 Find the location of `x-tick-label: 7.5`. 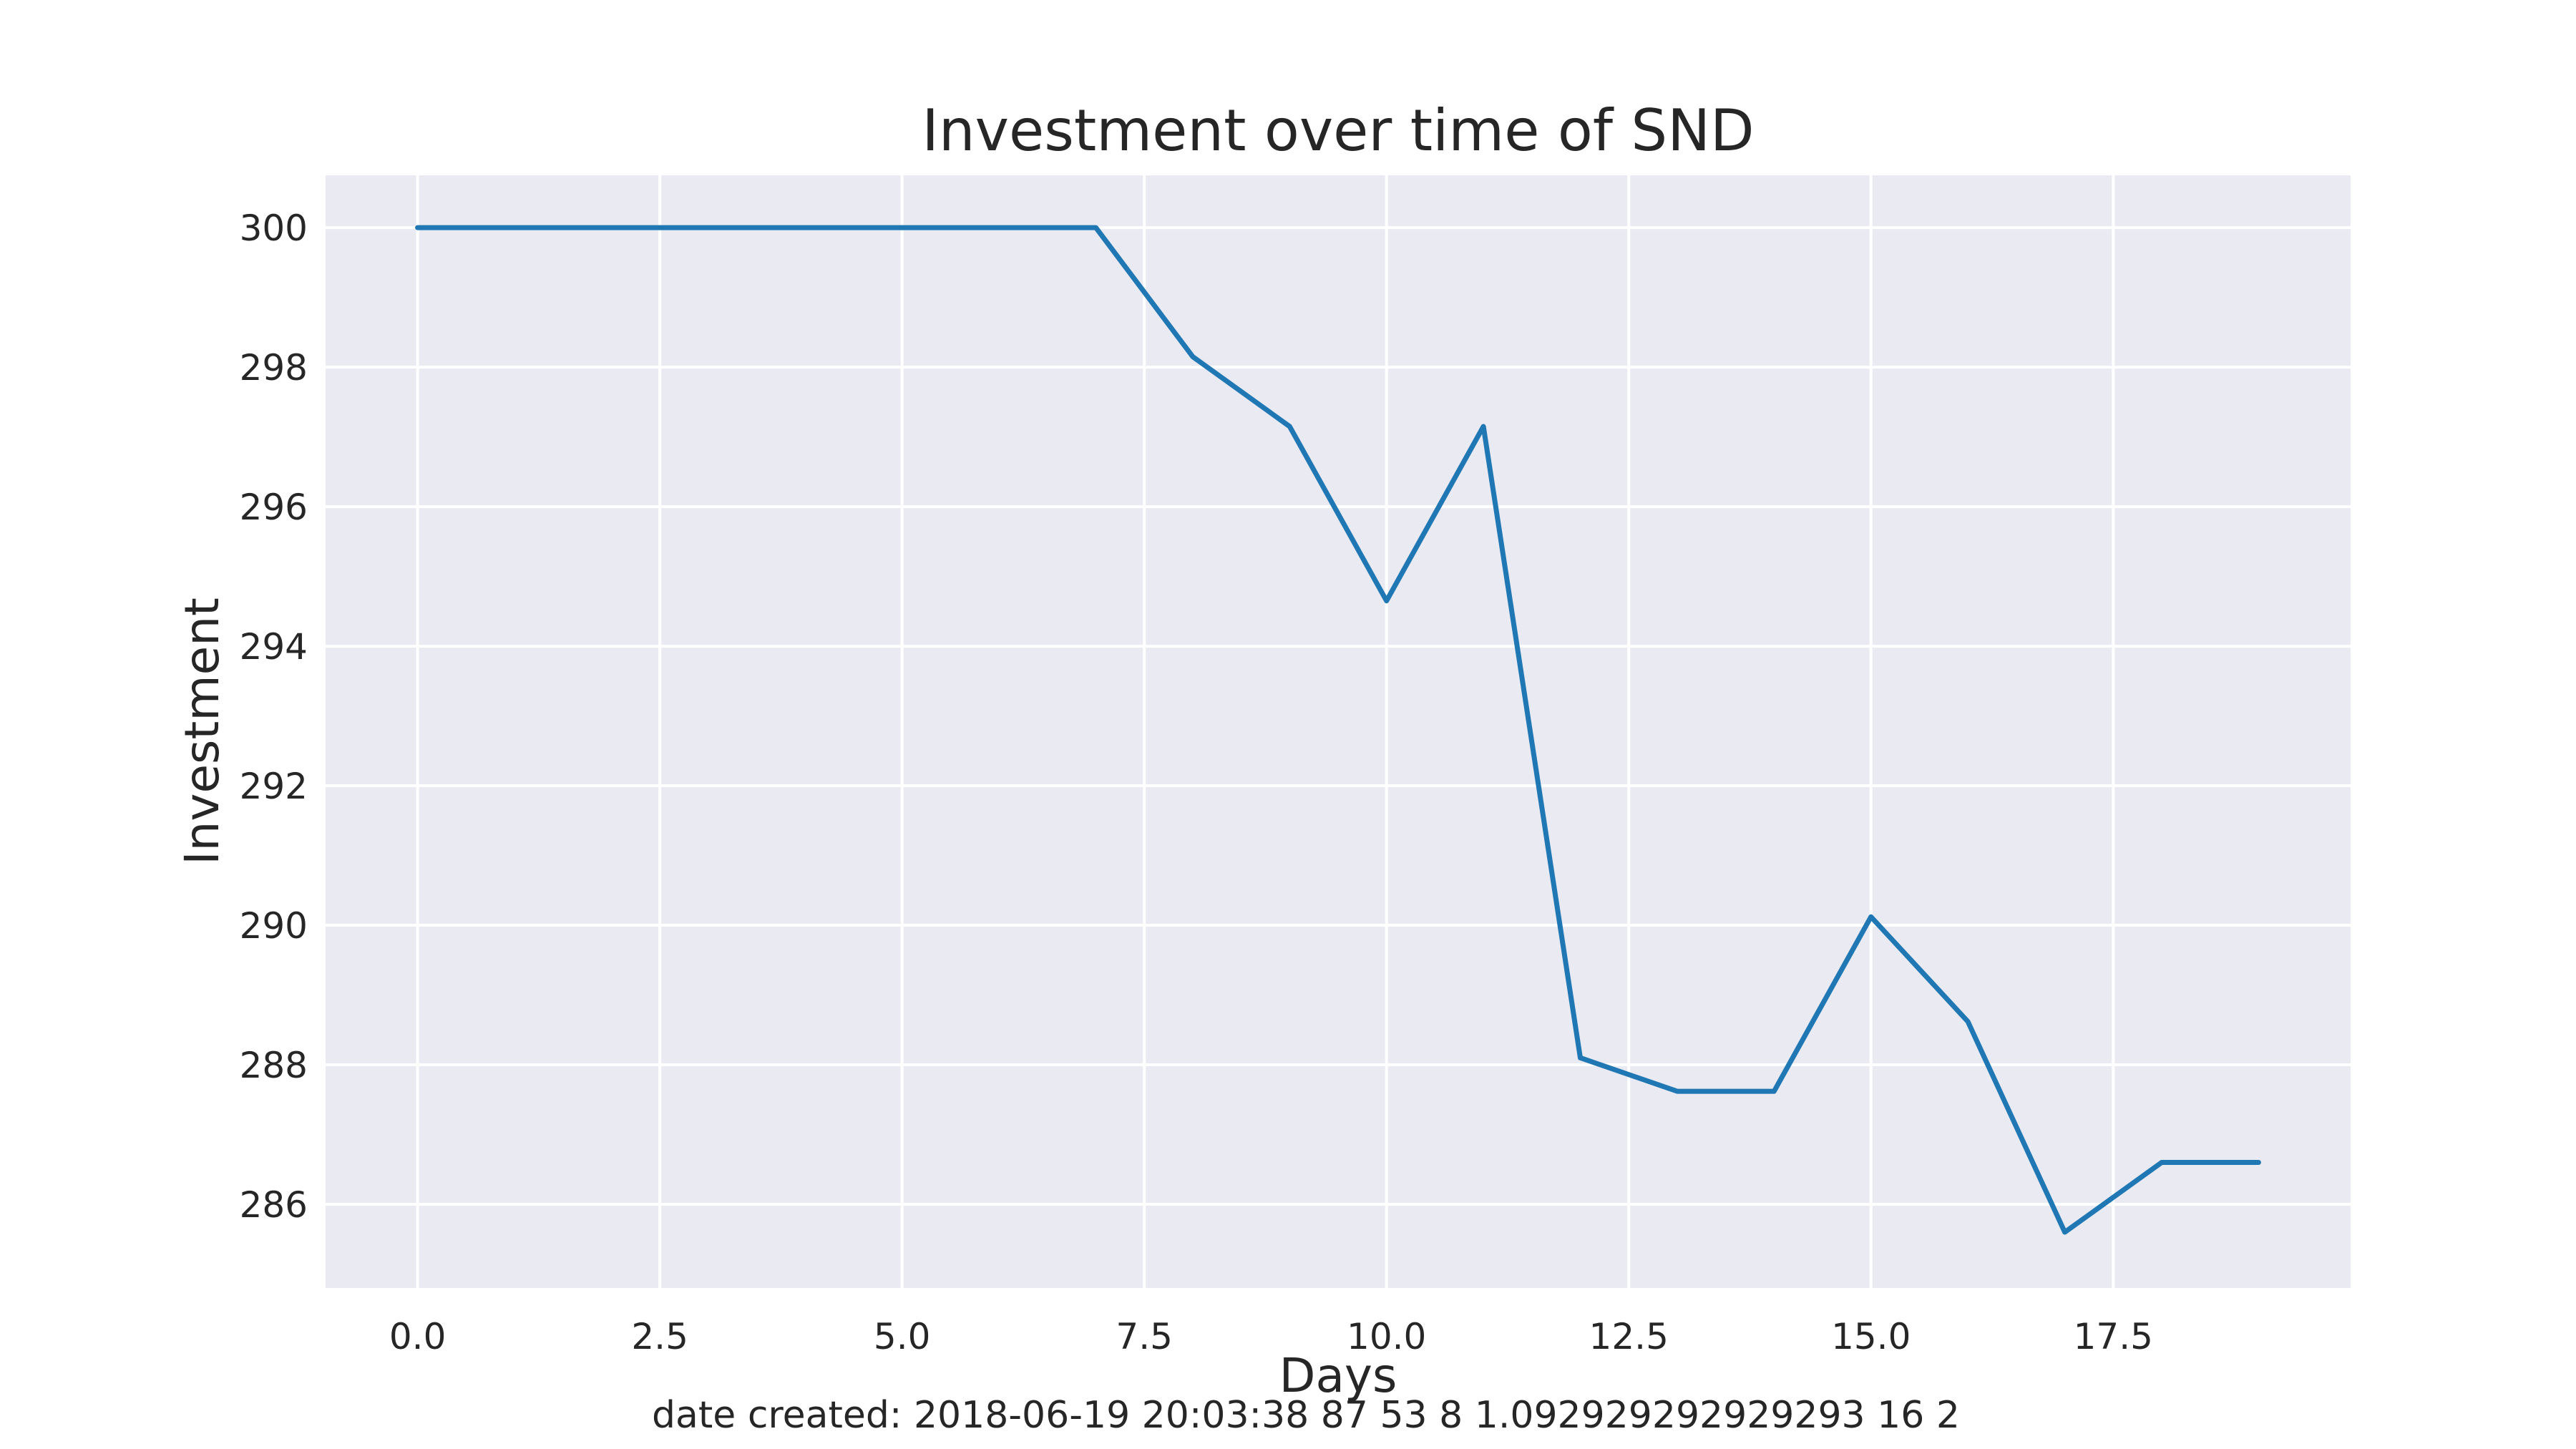

x-tick-label: 7.5 is located at coordinates (1144, 1336).